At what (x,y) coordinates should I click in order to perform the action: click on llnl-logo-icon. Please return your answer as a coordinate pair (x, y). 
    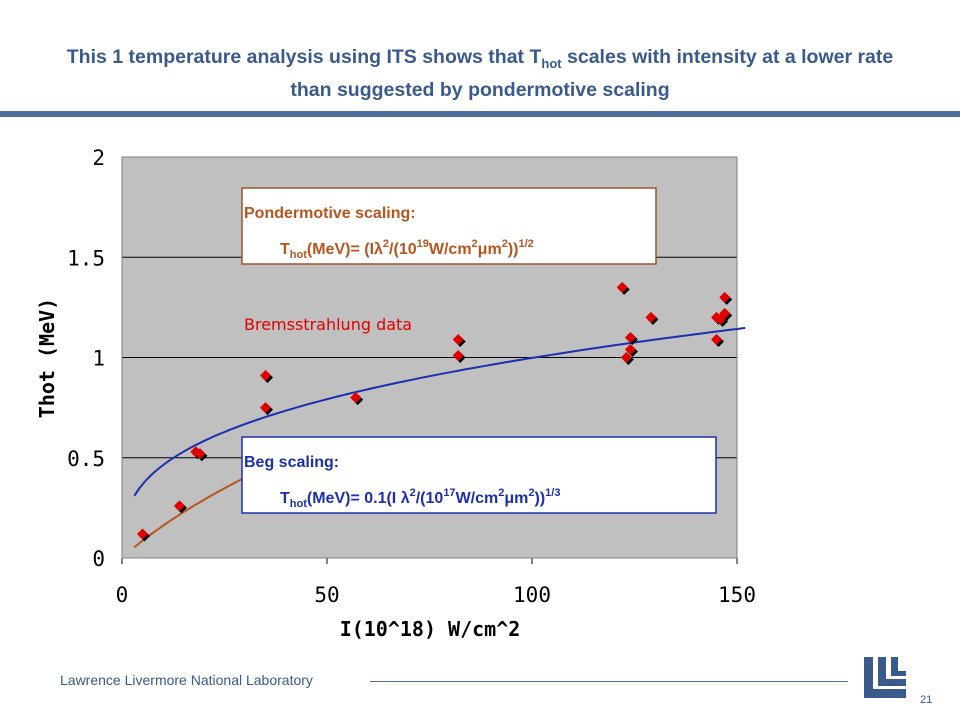
    Looking at the image, I should click on (885, 677).